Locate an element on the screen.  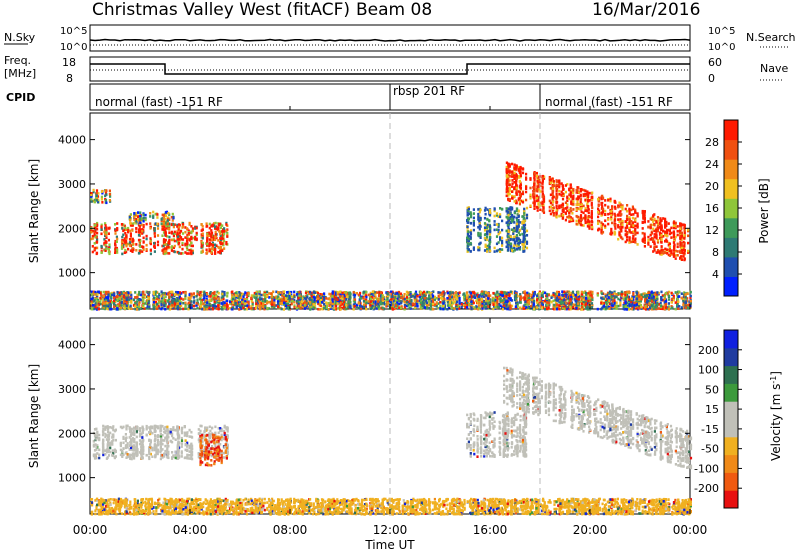
nsearch-tick-top: 10^5 is located at coordinates (721, 31).